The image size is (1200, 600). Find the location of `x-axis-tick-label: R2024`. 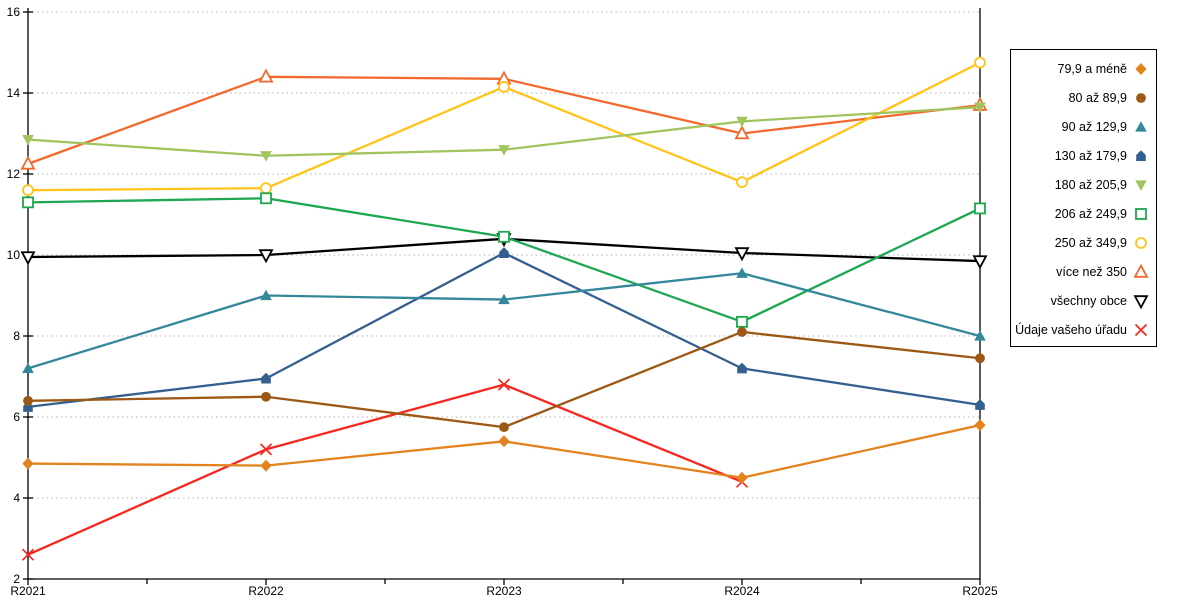

x-axis-tick-label: R2024 is located at coordinates (742, 591).